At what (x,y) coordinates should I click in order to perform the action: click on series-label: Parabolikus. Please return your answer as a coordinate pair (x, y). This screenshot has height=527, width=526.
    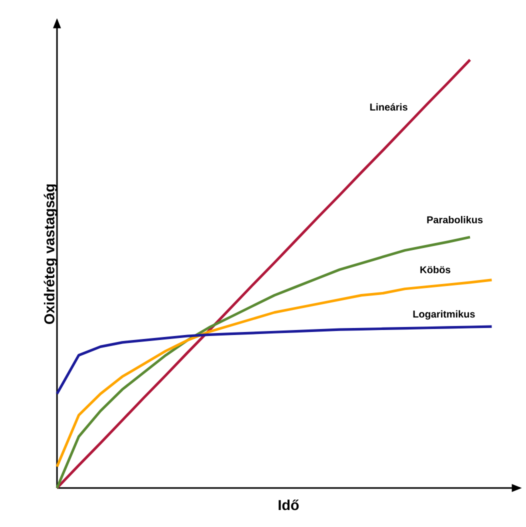
    Looking at the image, I should click on (455, 220).